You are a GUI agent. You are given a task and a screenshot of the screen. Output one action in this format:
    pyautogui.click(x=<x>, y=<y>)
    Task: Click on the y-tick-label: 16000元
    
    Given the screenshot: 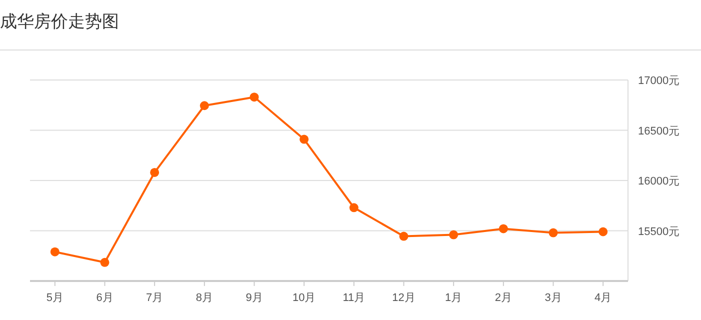 What is the action you would take?
    pyautogui.click(x=659, y=182)
    